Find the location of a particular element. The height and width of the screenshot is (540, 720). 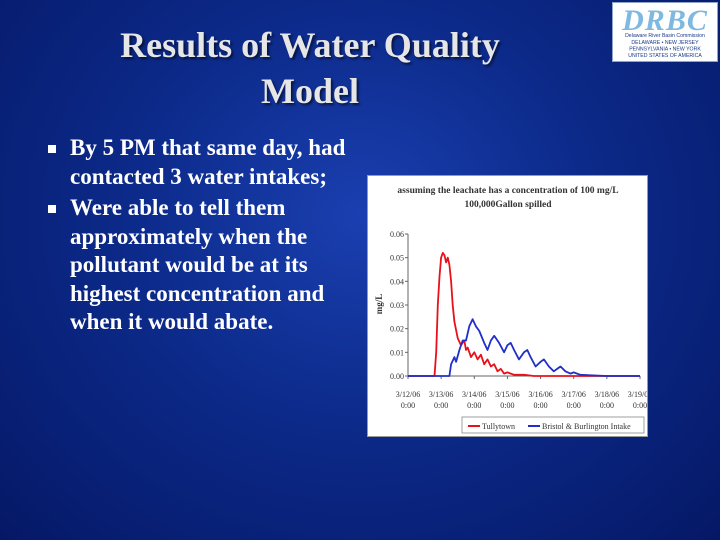

x-tick-label-date: 3/17/06 is located at coordinates (573, 394).